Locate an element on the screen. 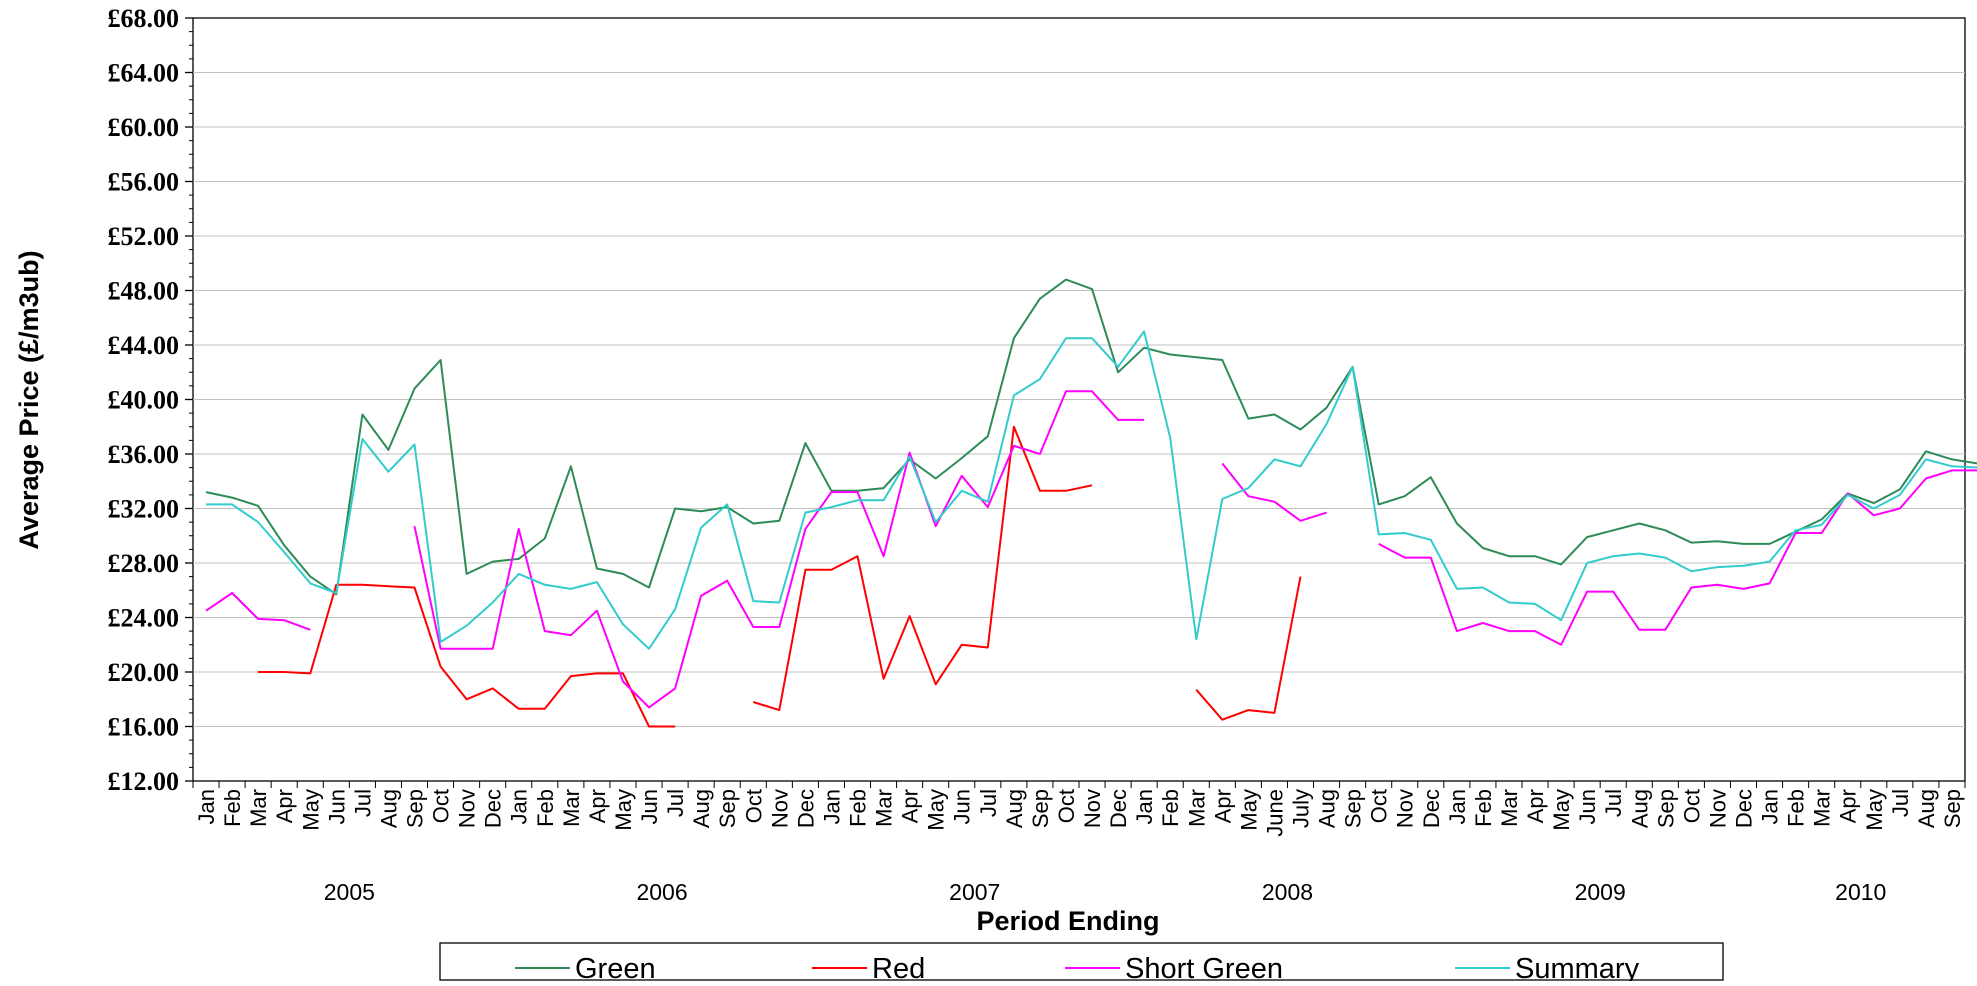  y-axis-title: Average Price (£/m3ub) is located at coordinates (29, 399).